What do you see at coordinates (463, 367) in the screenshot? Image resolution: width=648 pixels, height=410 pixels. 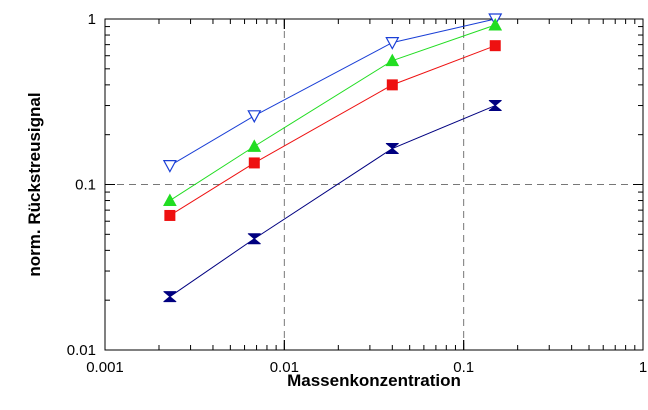 I see `x-tick-label: 0.1` at bounding box center [463, 367].